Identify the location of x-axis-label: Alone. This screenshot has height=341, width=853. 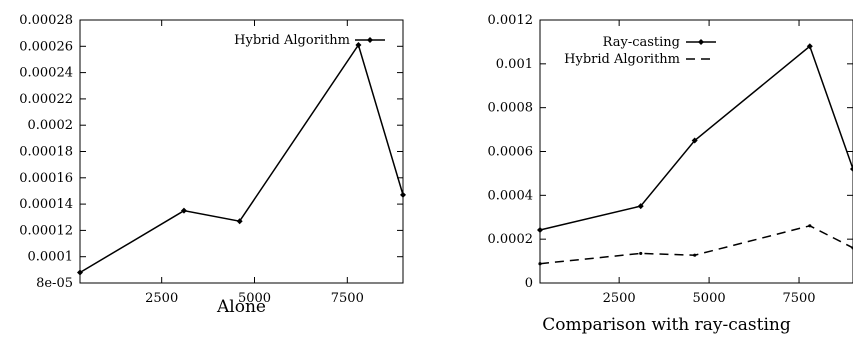
(241, 307).